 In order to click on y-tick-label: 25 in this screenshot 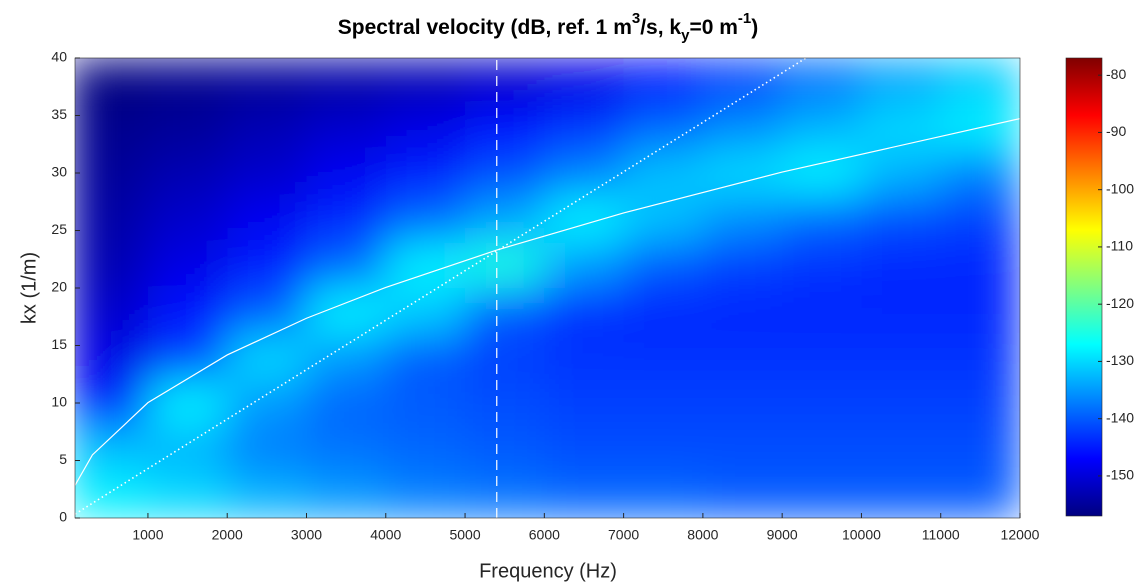, I will do `click(59, 229)`.